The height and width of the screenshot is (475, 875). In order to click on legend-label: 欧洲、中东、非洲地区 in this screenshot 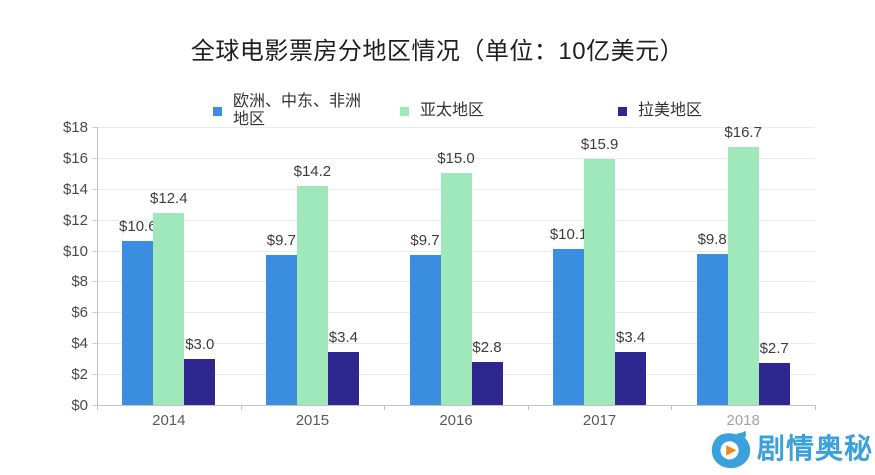, I will do `click(297, 110)`.